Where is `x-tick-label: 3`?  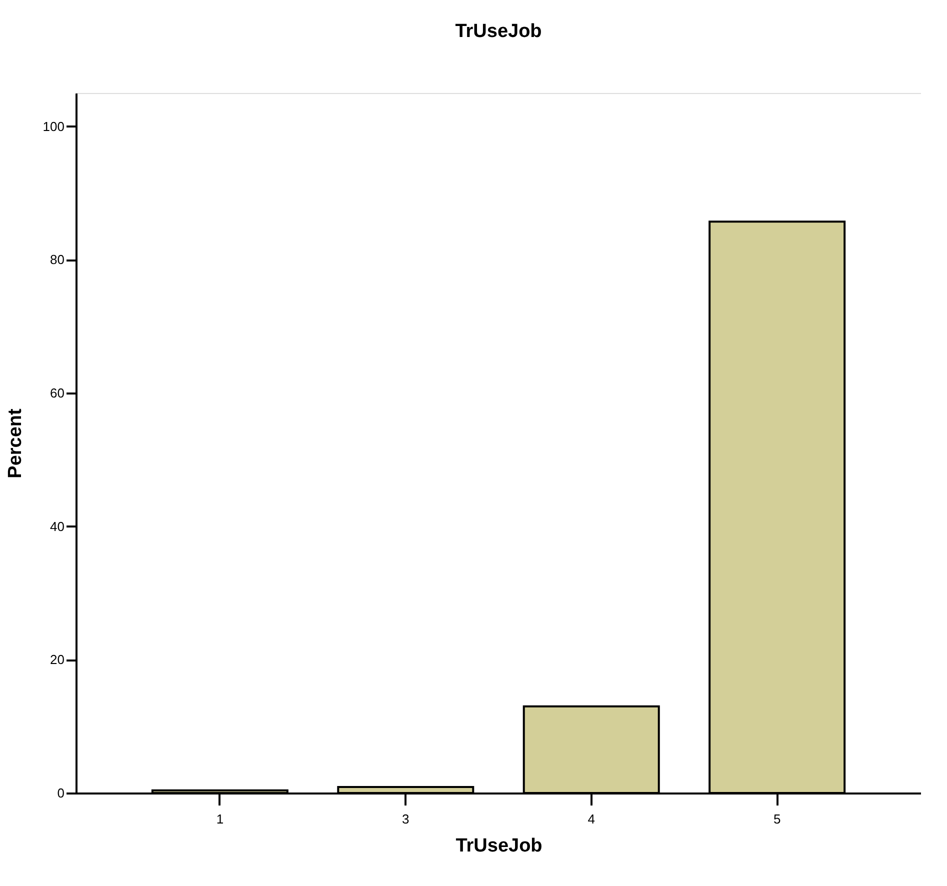
x-tick-label: 3 is located at coordinates (406, 819).